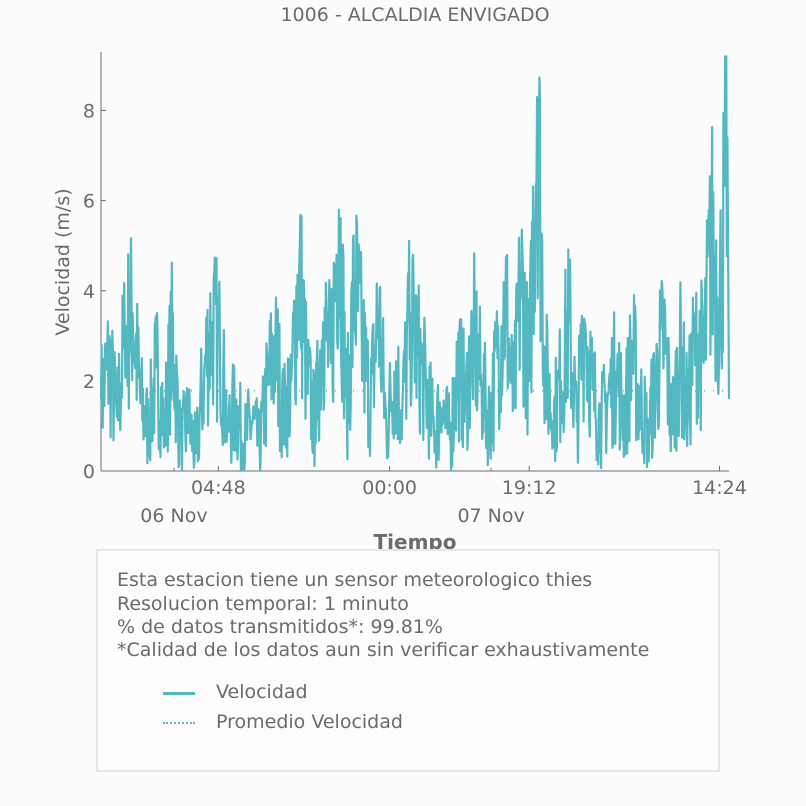 This screenshot has width=806, height=806. Describe the element at coordinates (89, 112) in the screenshot. I see `y-tick-label: 8` at that location.